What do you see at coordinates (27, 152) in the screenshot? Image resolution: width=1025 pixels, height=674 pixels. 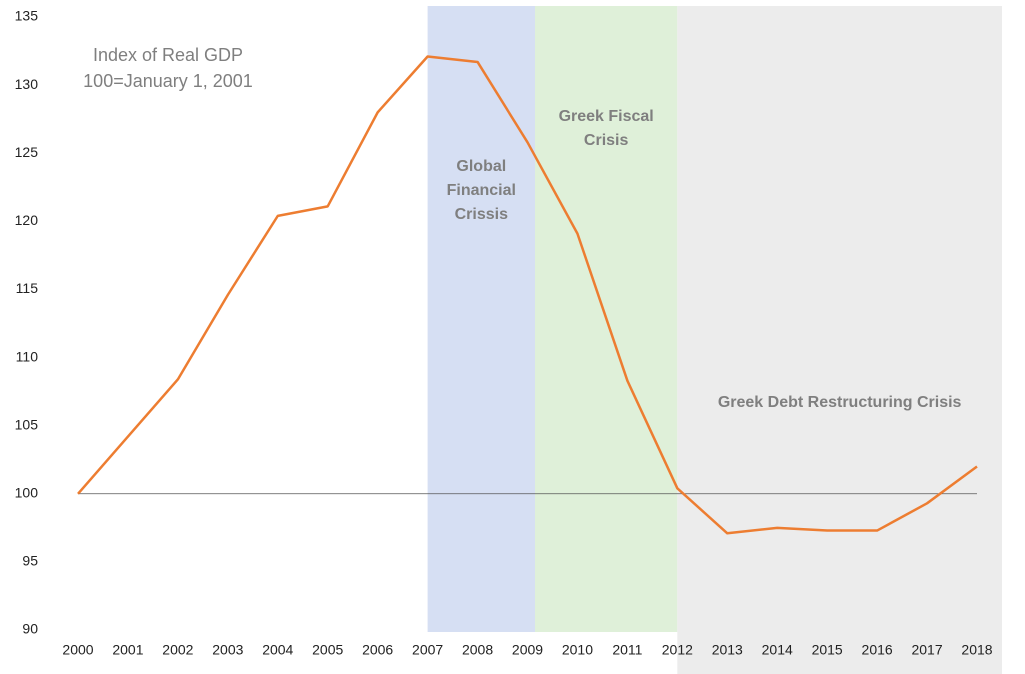 I see `y-tick-label: 125` at bounding box center [27, 152].